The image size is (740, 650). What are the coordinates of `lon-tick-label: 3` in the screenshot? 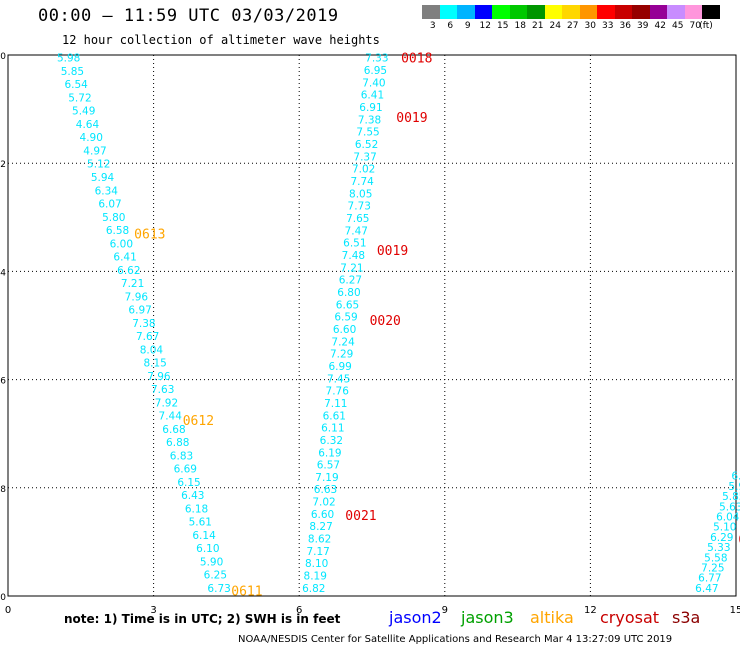 It's located at (153, 610).